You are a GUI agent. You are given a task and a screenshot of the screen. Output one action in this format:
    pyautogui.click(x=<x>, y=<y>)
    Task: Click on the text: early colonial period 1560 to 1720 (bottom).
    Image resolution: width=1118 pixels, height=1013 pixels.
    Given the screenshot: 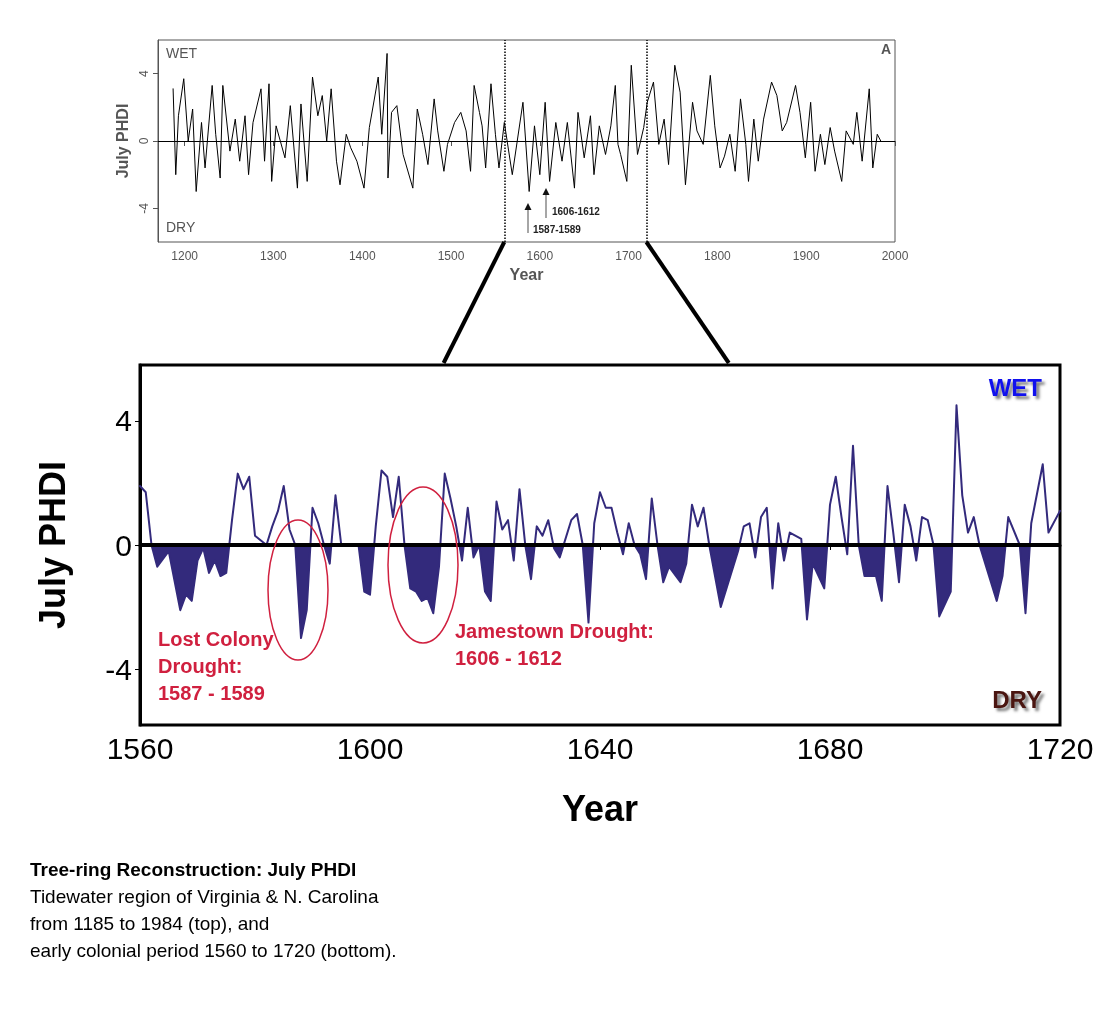 What is the action you would take?
    pyautogui.click(x=213, y=951)
    